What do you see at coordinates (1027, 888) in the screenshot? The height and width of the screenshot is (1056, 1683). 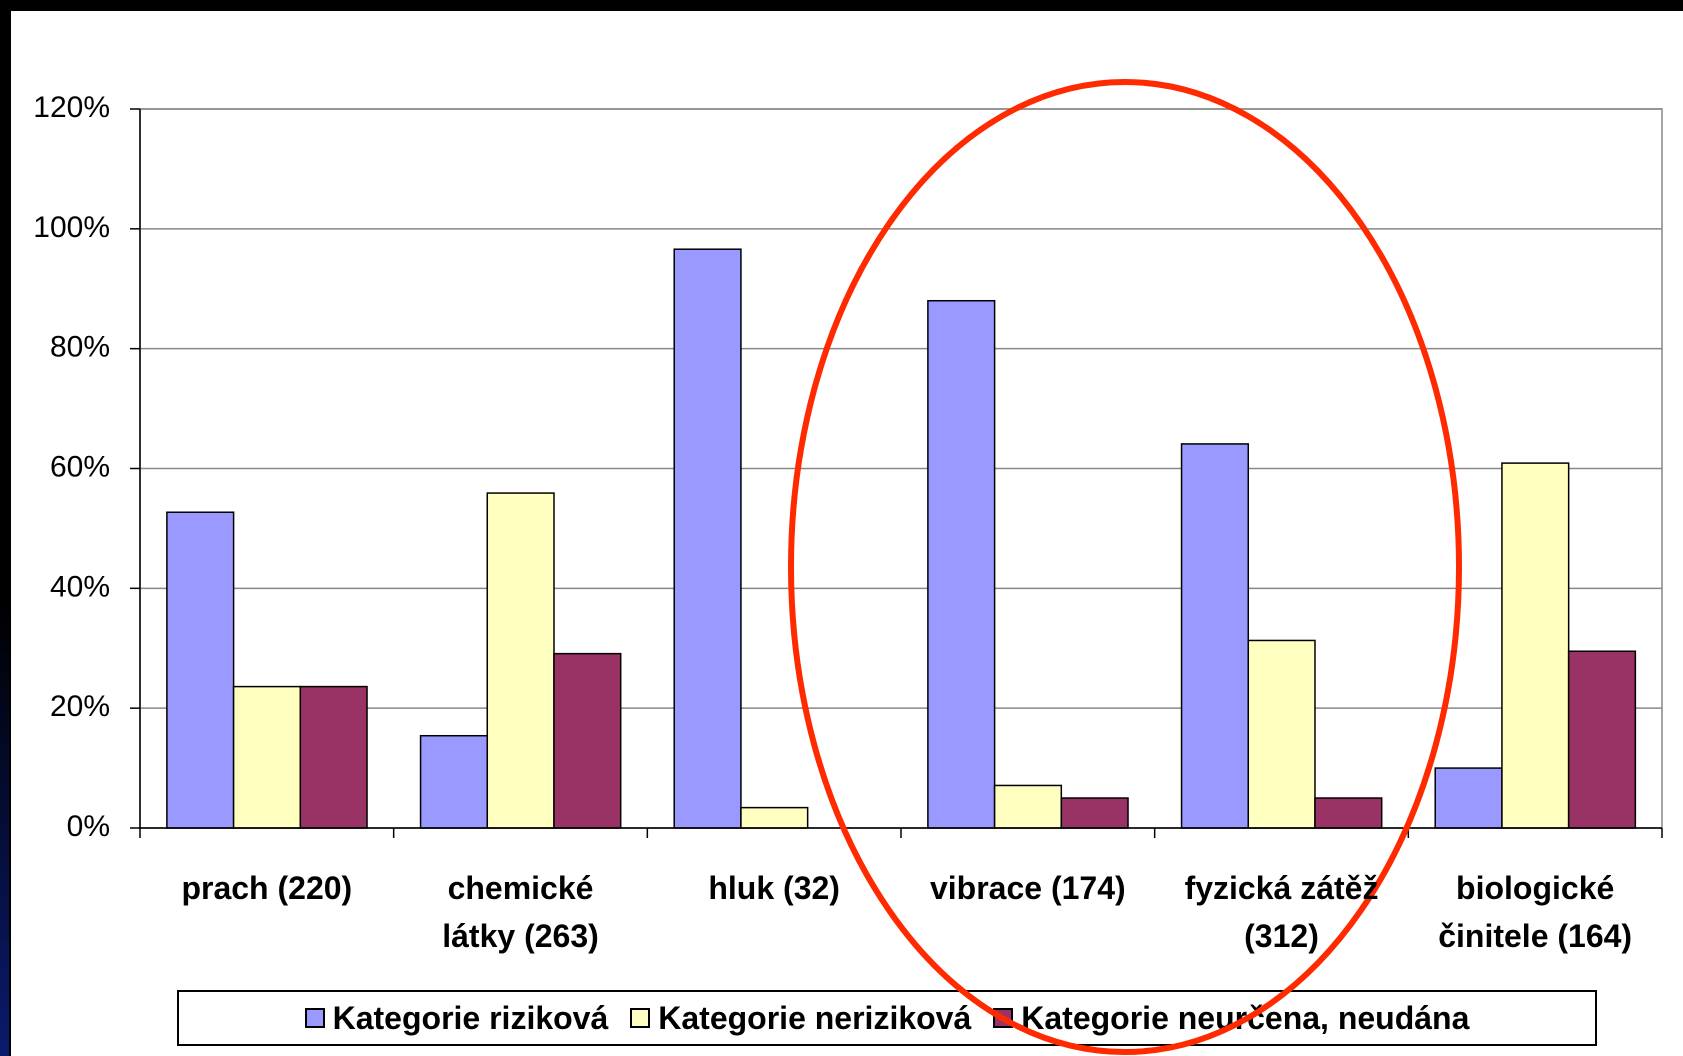 I see `x-tick-label: vibrace (174)` at bounding box center [1027, 888].